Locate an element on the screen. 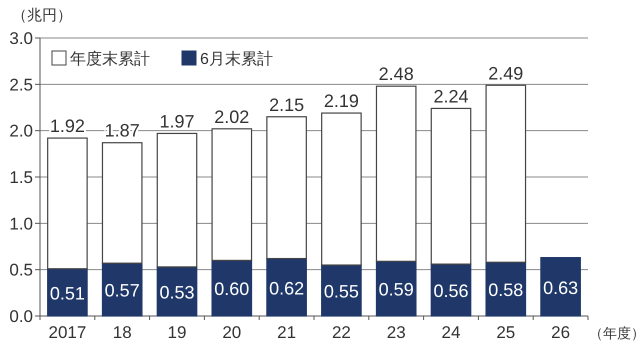 The width and height of the screenshot is (640, 351). x-tick-label: 20 is located at coordinates (232, 332).